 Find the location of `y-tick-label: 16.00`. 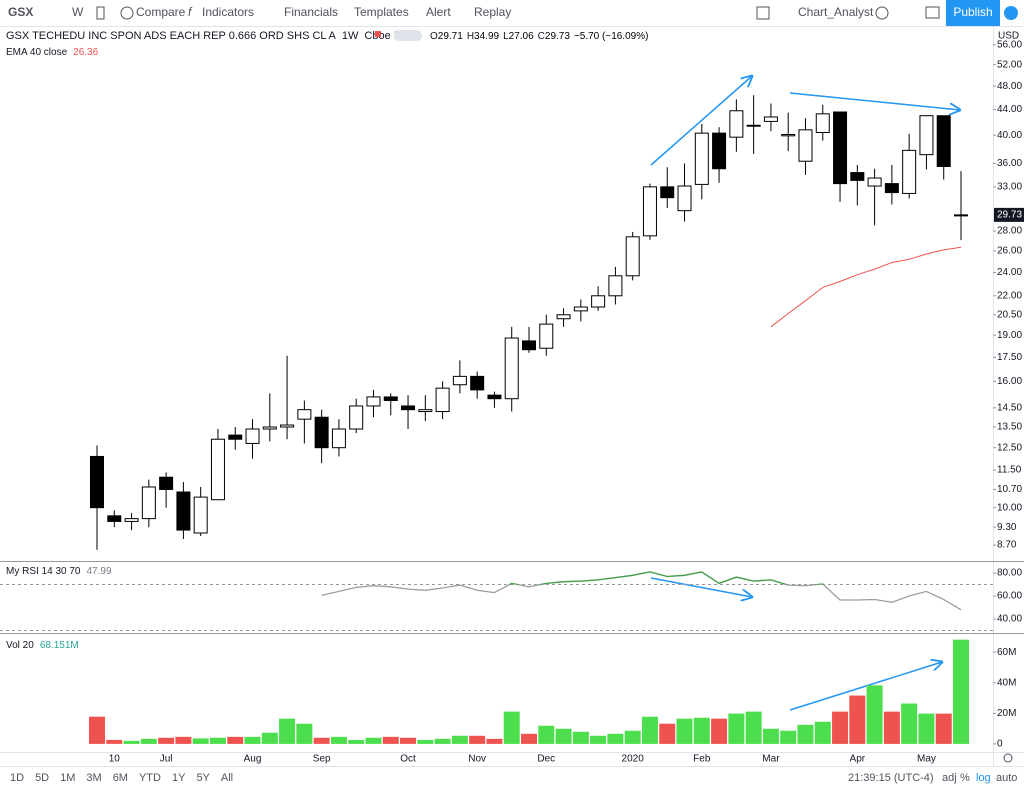

y-tick-label: 16.00 is located at coordinates (1009, 381).